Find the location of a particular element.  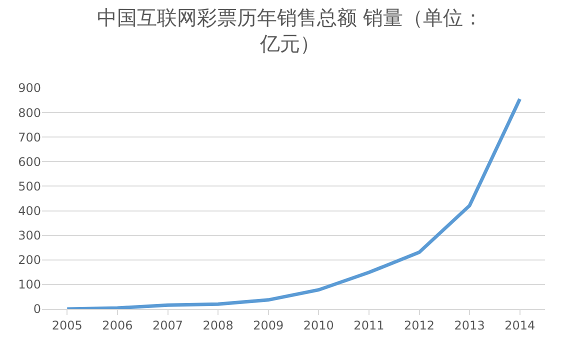

y-tick-label: 500 is located at coordinates (29, 186).